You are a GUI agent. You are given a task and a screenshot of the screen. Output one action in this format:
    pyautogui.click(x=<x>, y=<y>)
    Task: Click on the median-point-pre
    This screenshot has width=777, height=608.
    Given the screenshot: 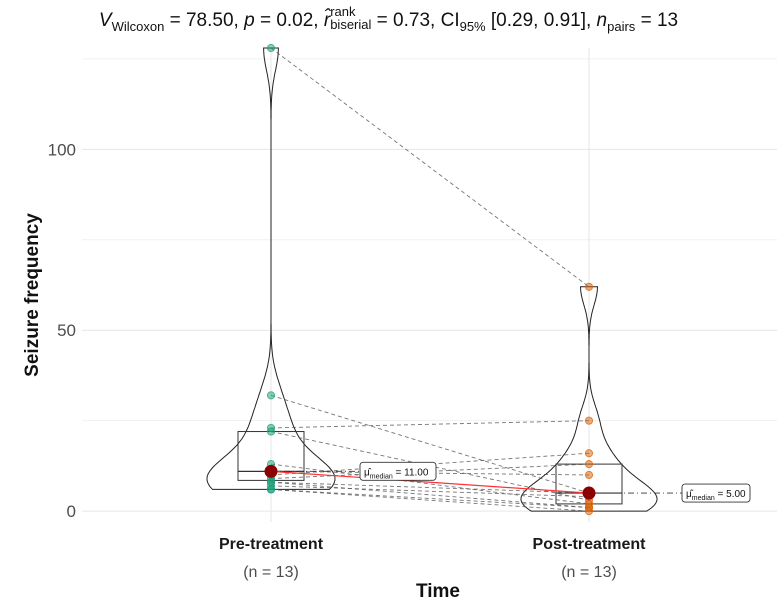 What is the action you would take?
    pyautogui.click(x=271, y=471)
    